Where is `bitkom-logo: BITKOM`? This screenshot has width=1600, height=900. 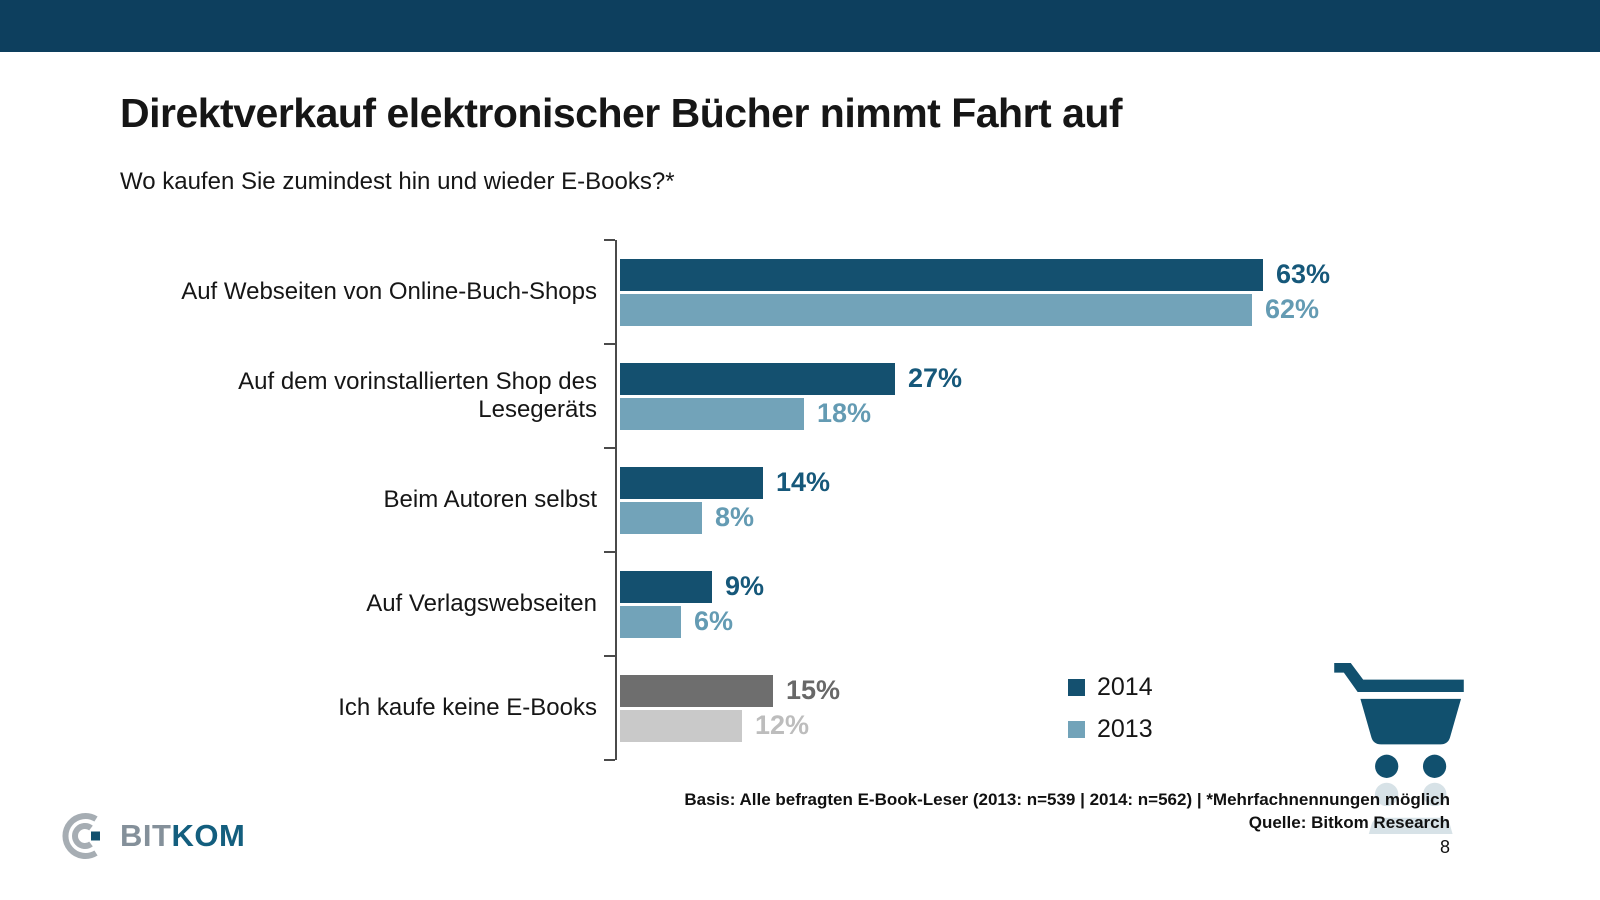 bitkom-logo: BITKOM is located at coordinates (152, 836).